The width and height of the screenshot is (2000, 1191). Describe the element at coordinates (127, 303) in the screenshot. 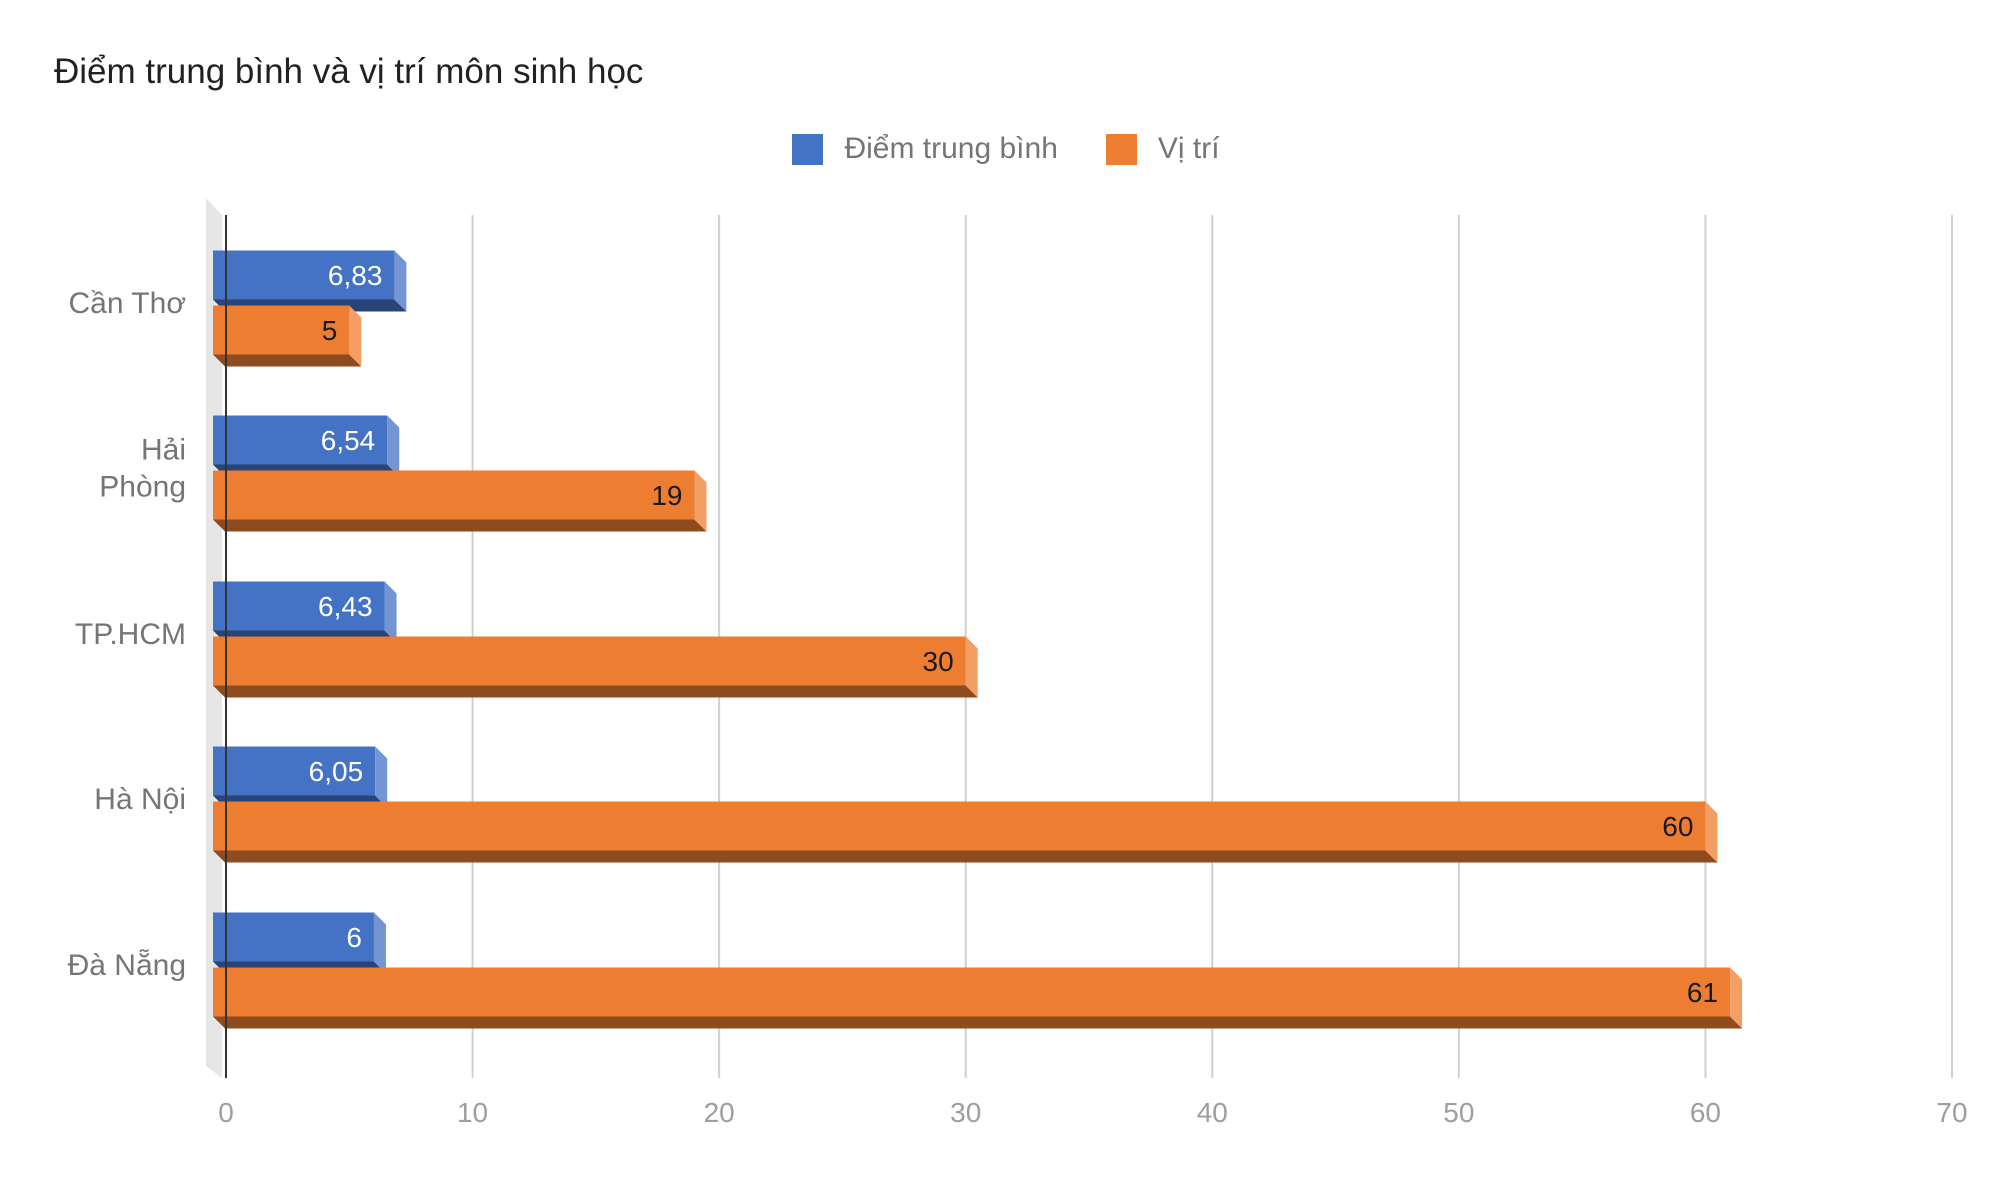

I see `y-category-label: Cần Thơ` at that location.